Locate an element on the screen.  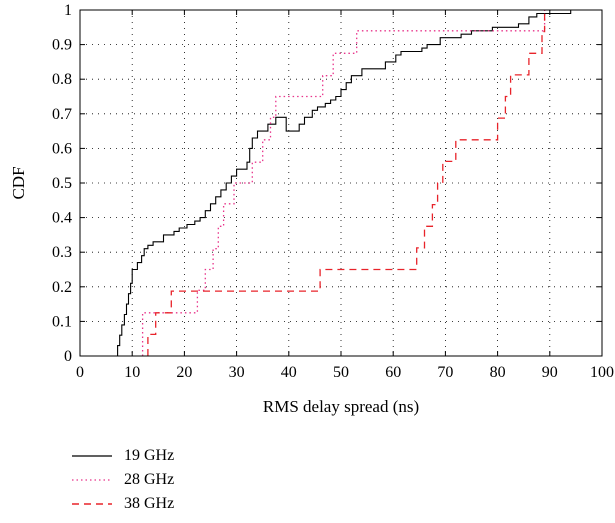
y-tick-label: 0.8 is located at coordinates (62, 79).